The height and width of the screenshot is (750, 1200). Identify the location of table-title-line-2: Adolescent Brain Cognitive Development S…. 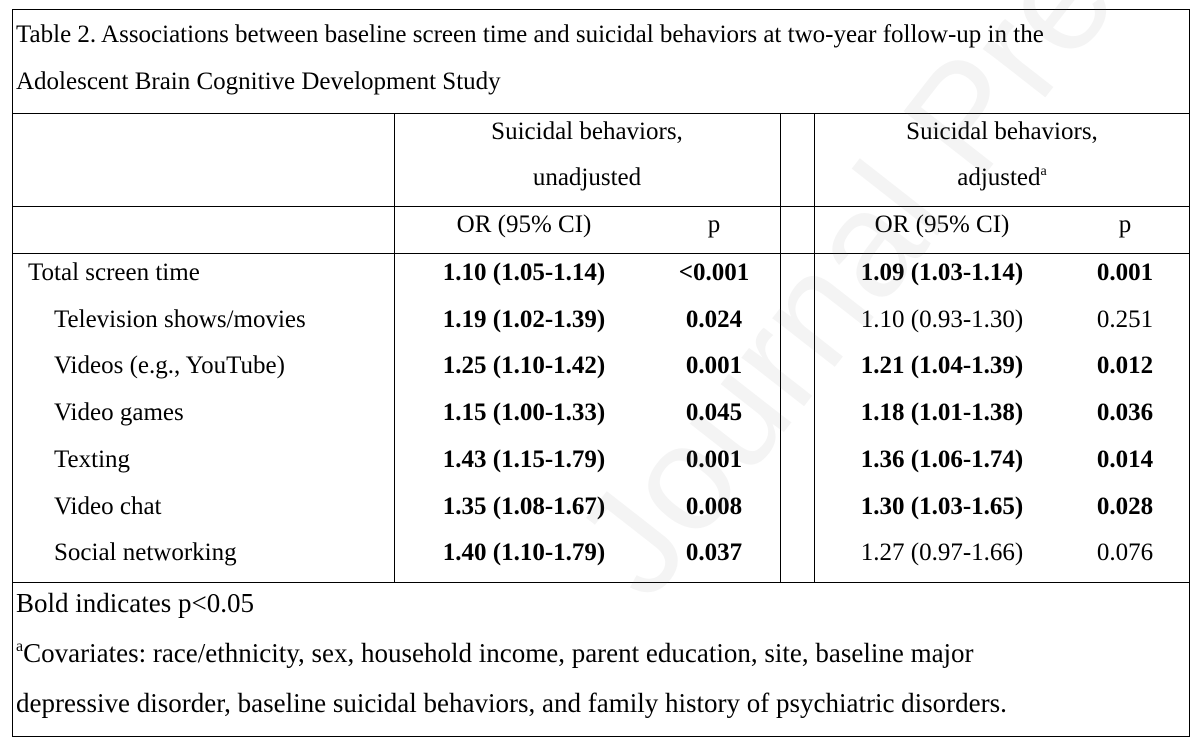
(258, 81).